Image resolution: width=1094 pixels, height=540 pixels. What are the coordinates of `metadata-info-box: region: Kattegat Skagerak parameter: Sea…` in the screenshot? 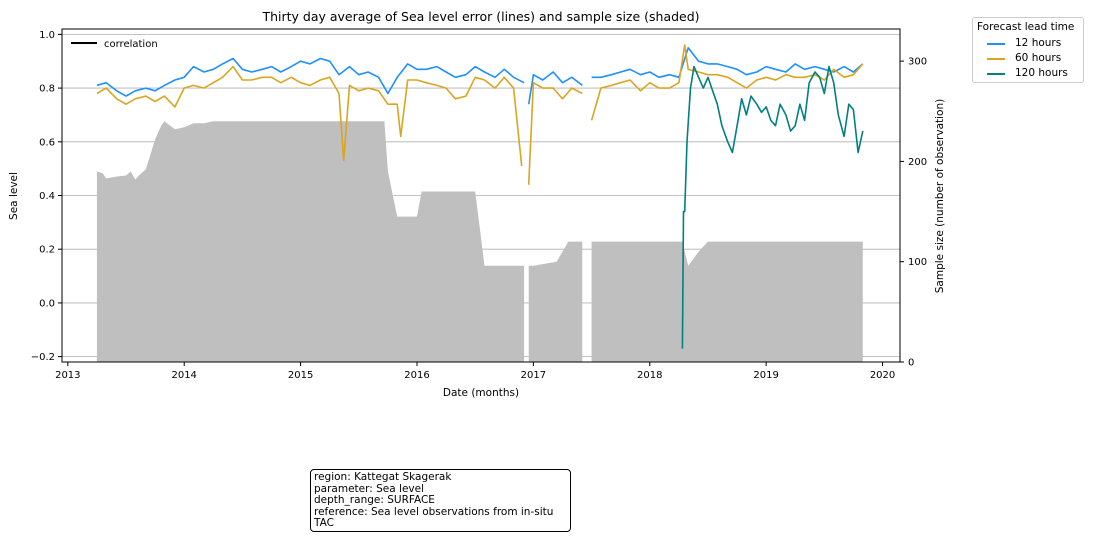 It's located at (440, 500).